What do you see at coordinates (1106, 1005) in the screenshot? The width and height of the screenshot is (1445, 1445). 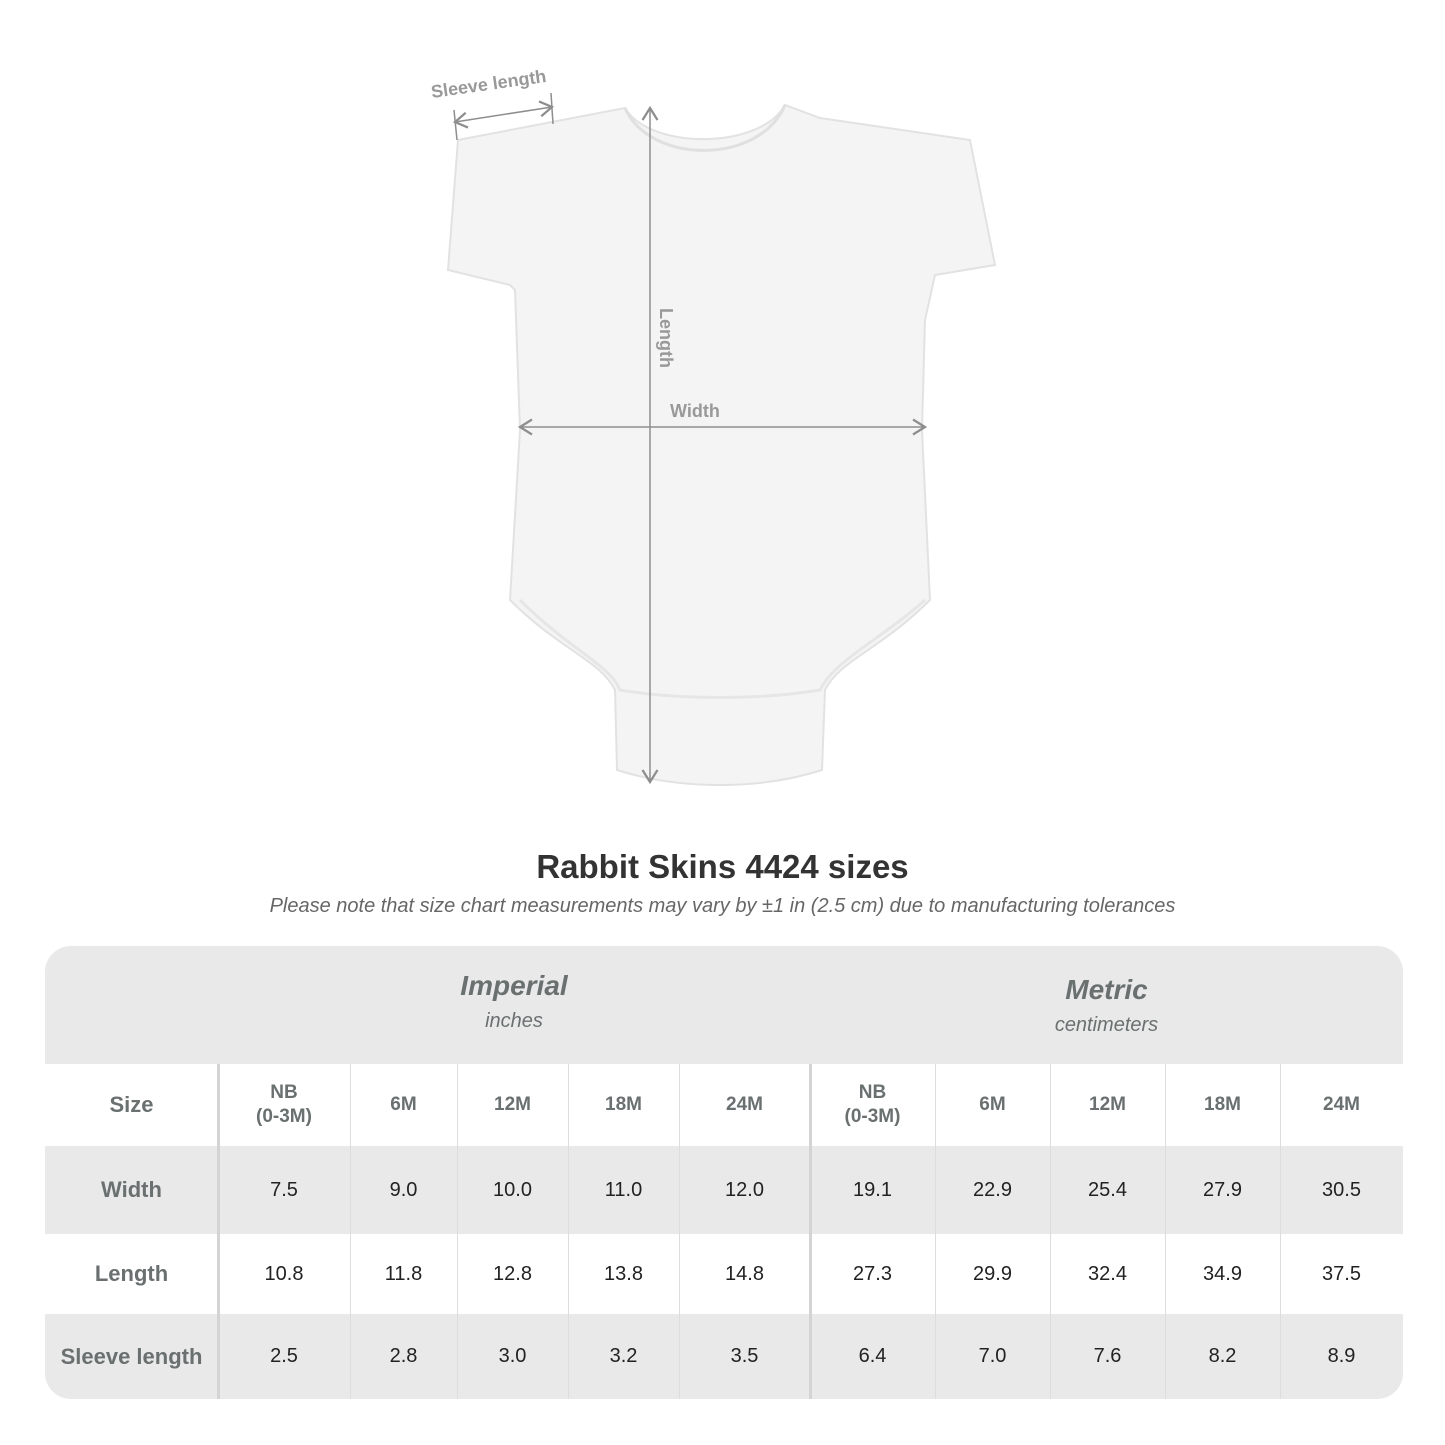 I see `metric-header: Metric centimeters` at bounding box center [1106, 1005].